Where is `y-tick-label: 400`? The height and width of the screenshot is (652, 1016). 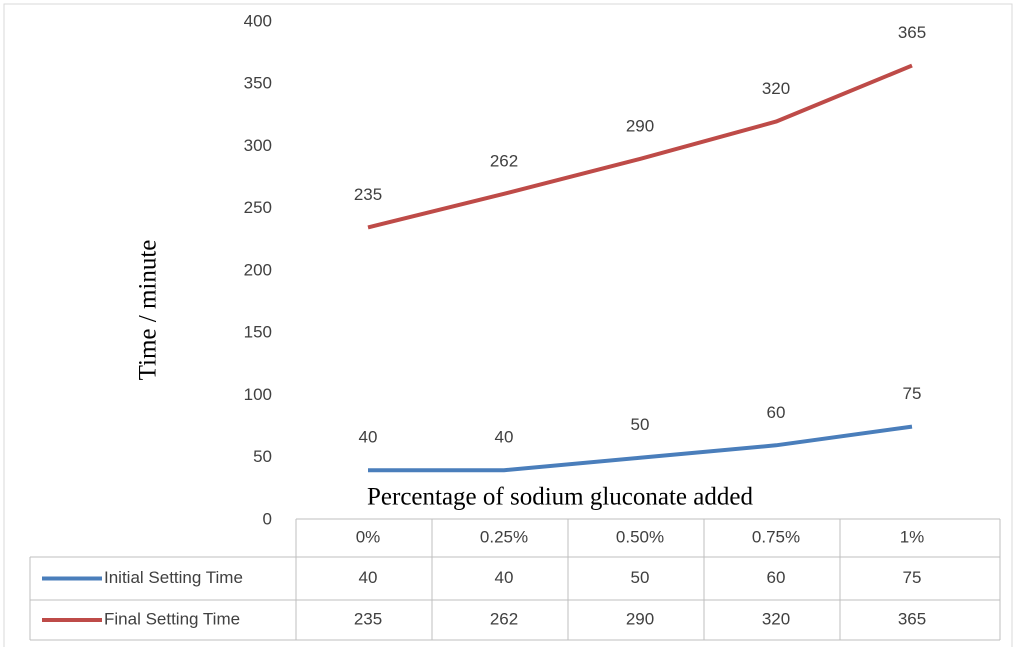 y-tick-label: 400 is located at coordinates (258, 20).